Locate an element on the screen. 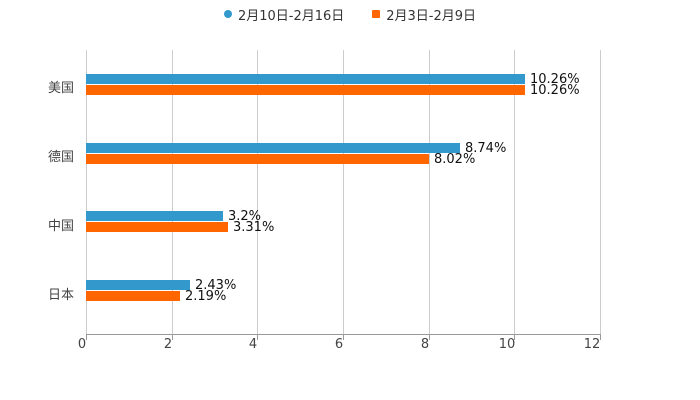 The height and width of the screenshot is (400, 700). category-label: 德国 is located at coordinates (61, 157).